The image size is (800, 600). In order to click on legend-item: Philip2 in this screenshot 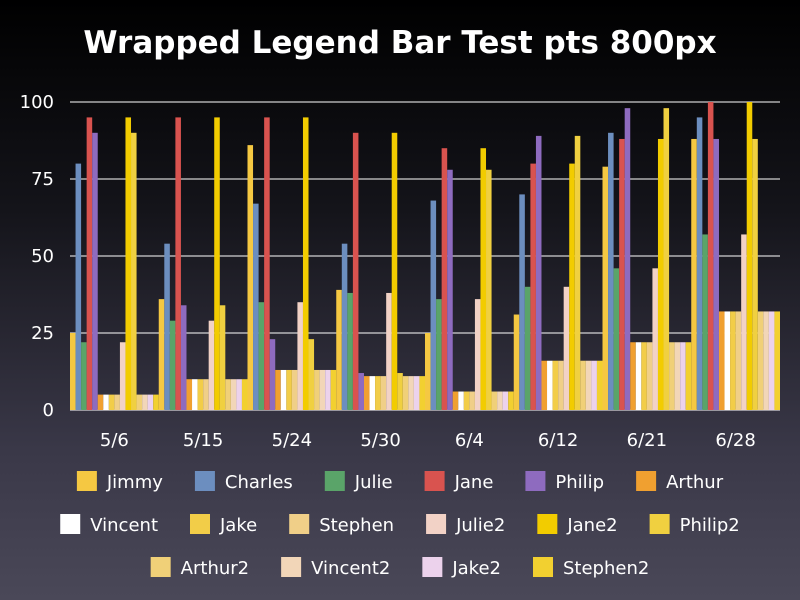, I will do `click(694, 525)`.